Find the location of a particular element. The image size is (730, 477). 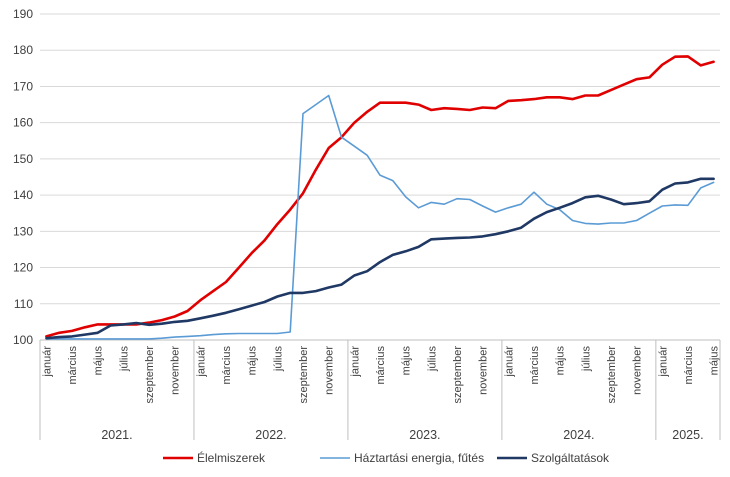

legend-label: Élelmiszerek is located at coordinates (231, 457).